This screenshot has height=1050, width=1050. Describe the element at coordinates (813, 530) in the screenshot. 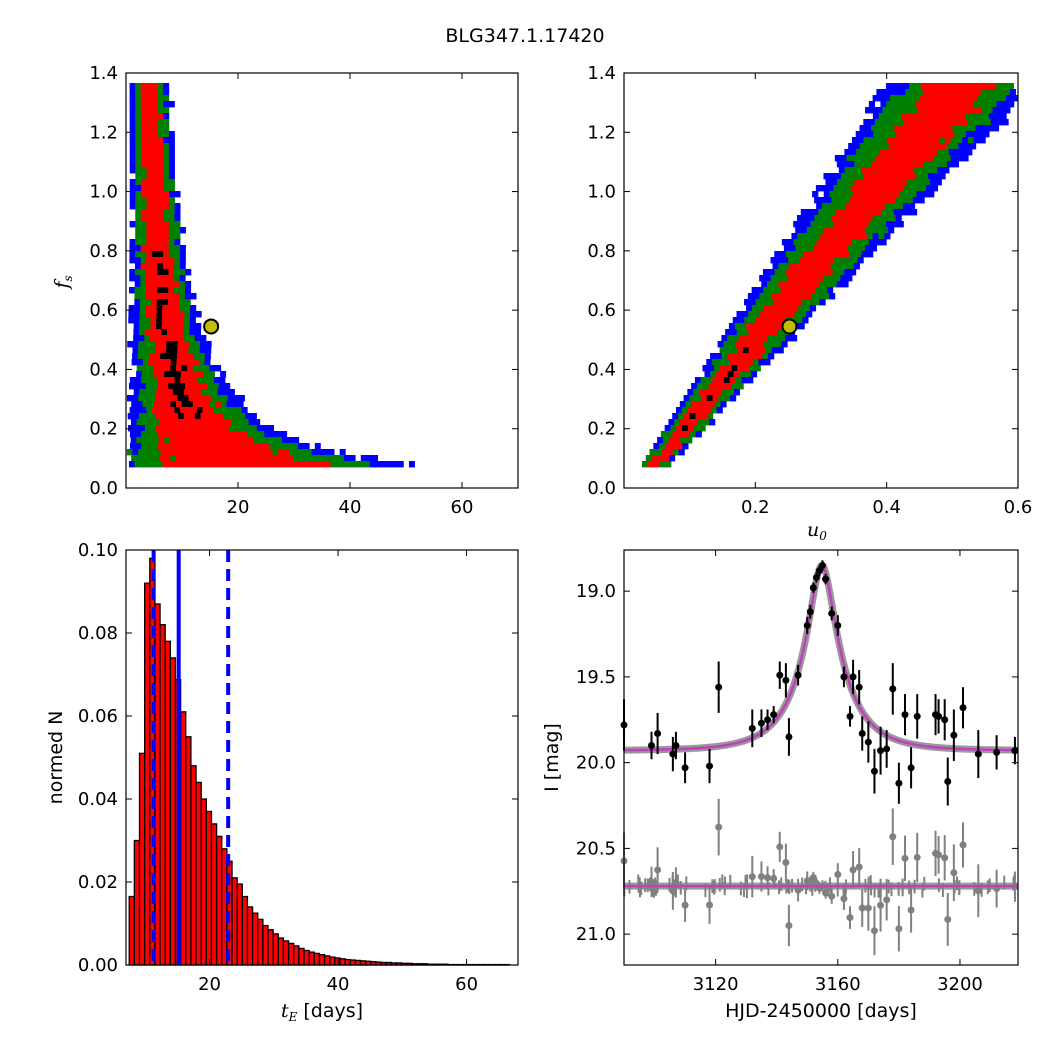

I see `tr-xlabel-symbol: u` at that location.